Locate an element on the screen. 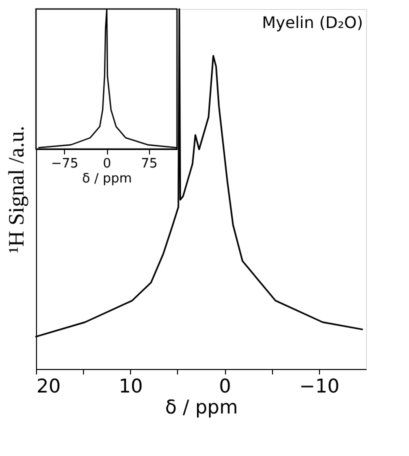  x-tick-label: −75 is located at coordinates (64, 164).